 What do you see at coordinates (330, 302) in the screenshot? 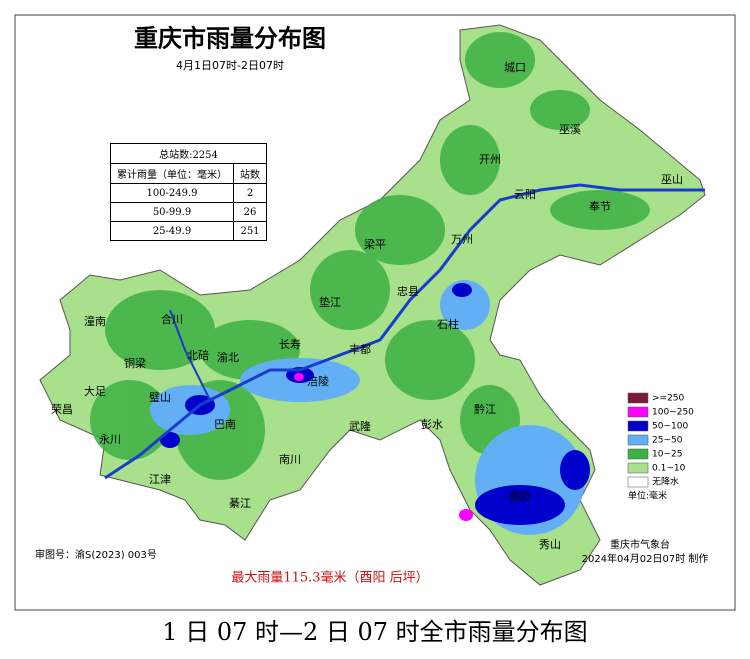
I see `district-label: 垫江` at bounding box center [330, 302].